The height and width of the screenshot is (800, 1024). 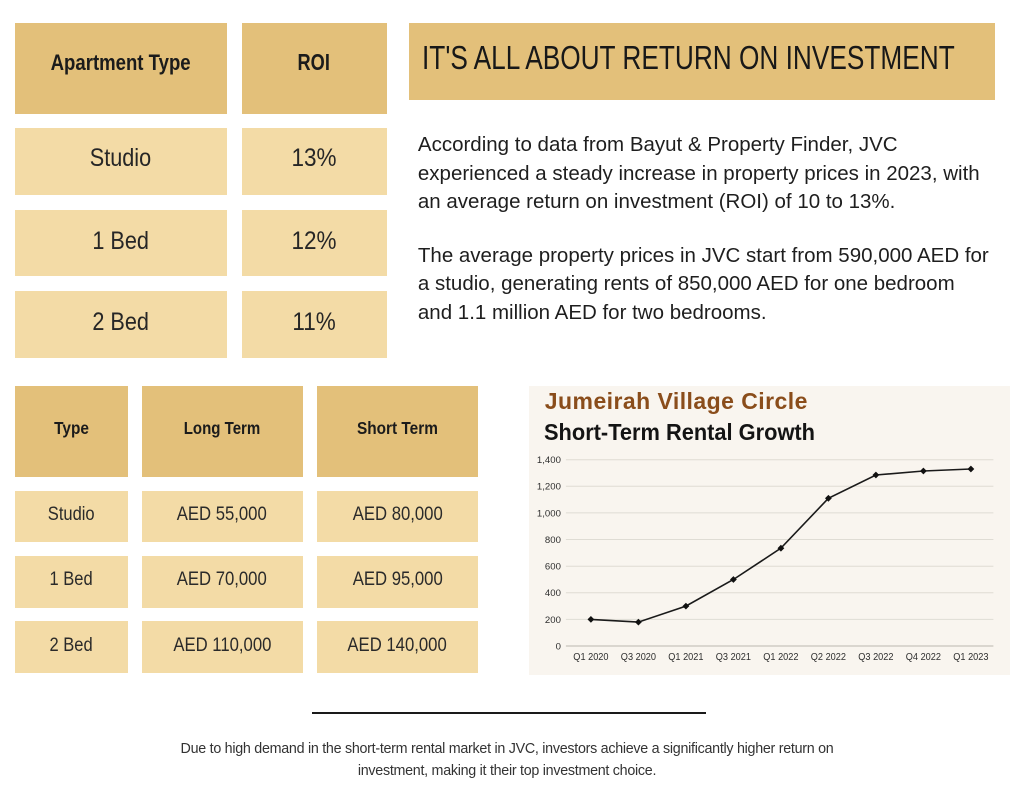 What do you see at coordinates (733, 657) in the screenshot?
I see `svg-text: Q3 2021` at bounding box center [733, 657].